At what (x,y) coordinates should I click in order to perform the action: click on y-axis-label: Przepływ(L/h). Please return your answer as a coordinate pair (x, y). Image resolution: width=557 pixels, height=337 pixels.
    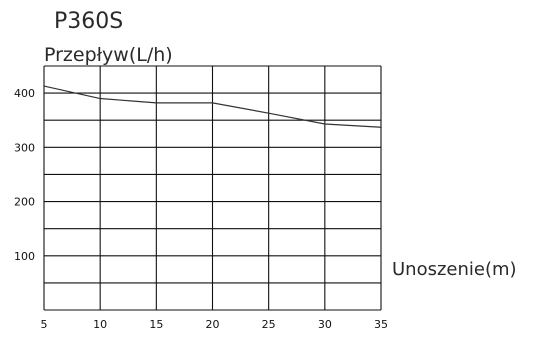
    Looking at the image, I should click on (108, 55).